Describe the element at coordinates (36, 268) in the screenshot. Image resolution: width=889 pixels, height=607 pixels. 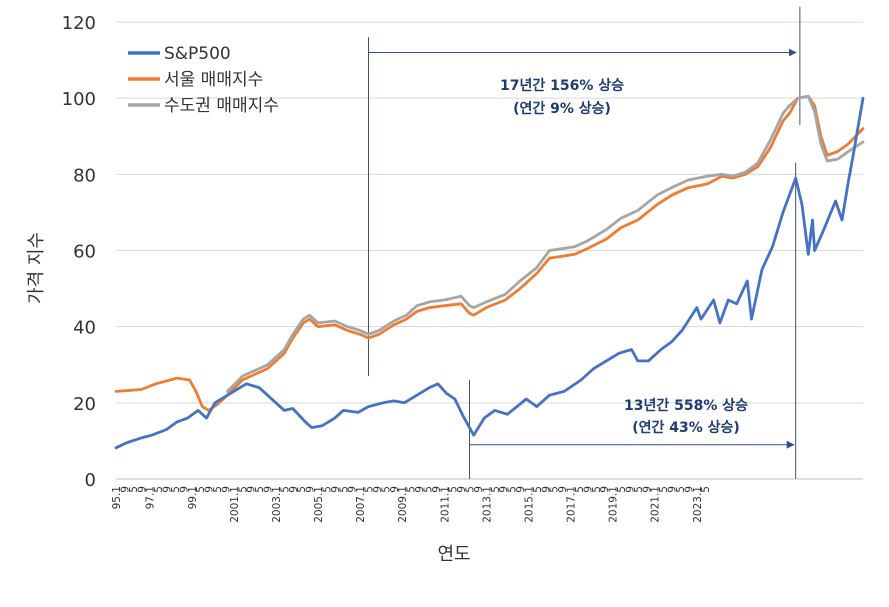
I see `y-axis-title: 가격 지수` at that location.